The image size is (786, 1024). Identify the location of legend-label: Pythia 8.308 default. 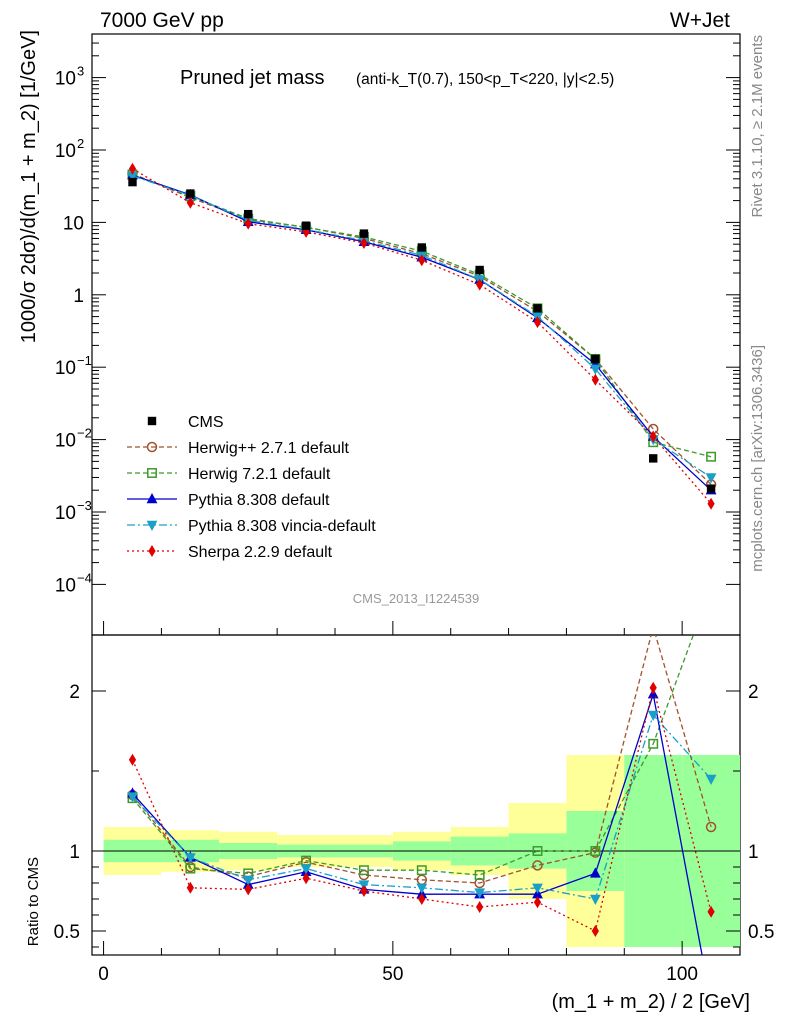
(259, 500).